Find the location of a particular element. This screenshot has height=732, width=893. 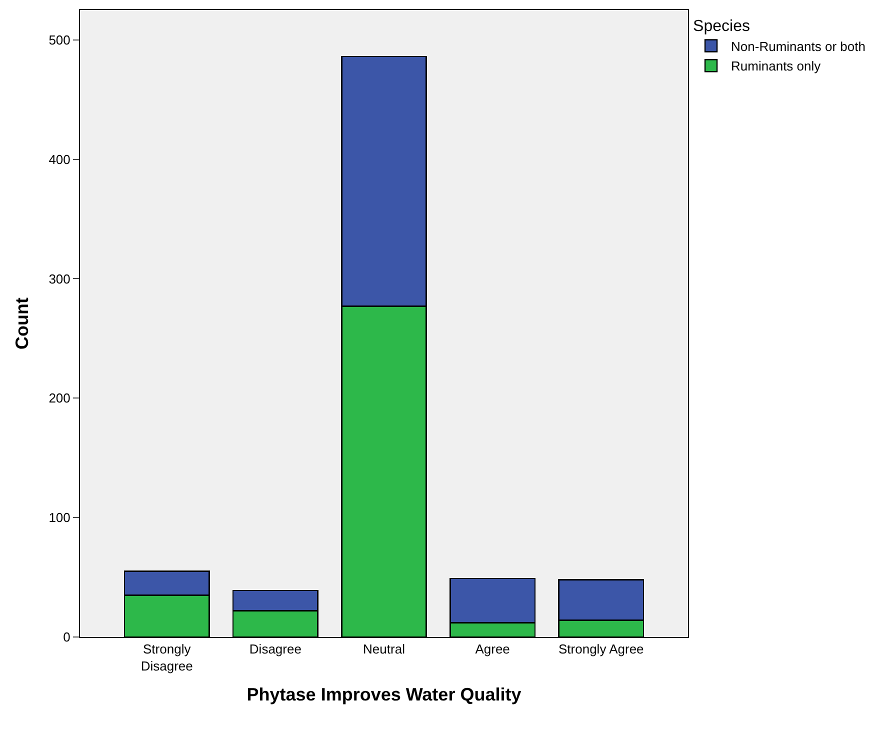

legend-label: Non-Ruminants or both is located at coordinates (798, 46).